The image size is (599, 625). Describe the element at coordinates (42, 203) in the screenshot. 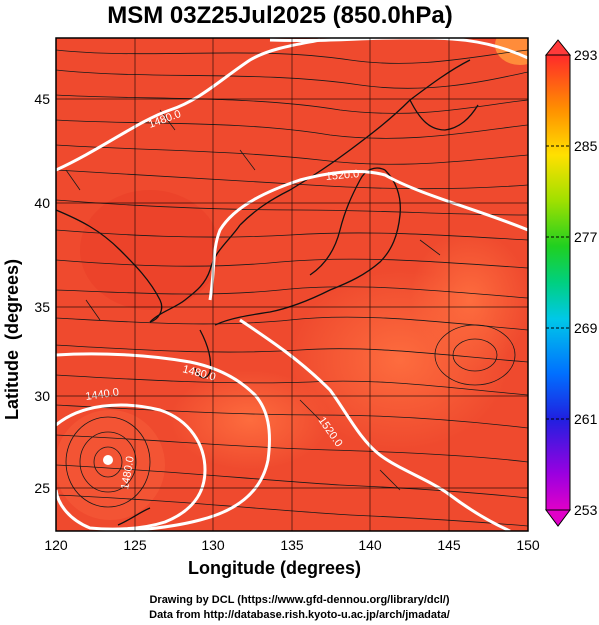

I see `y-tick-40: 40` at that location.